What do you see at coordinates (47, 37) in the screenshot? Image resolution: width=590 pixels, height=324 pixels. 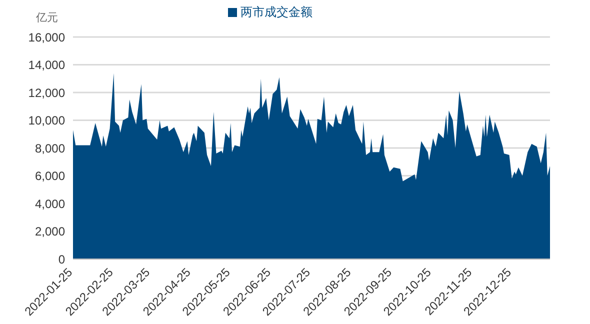 I see `y-tick-label: 16,000` at bounding box center [47, 37].